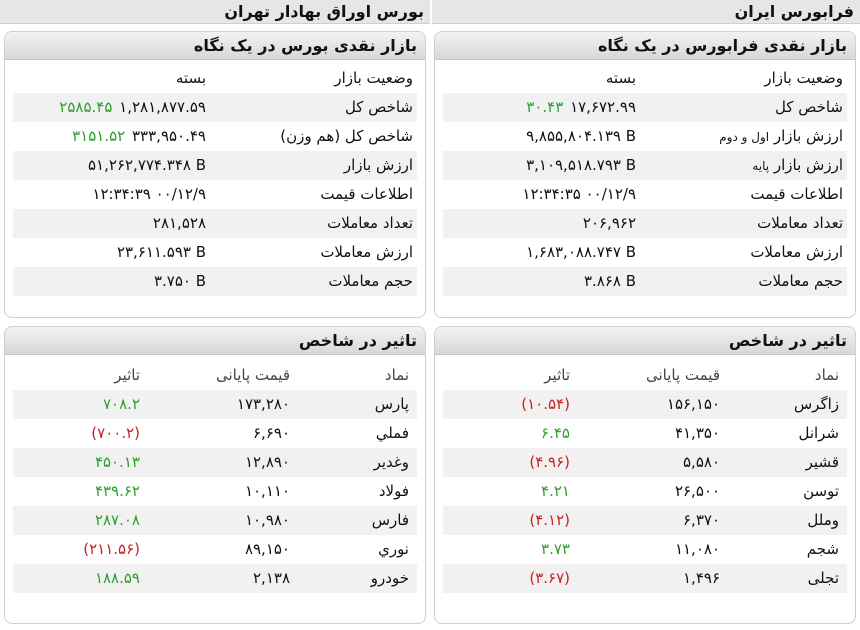  Describe the element at coordinates (314, 165) in the screenshot. I see `summary-label: ارزش بازار` at that location.